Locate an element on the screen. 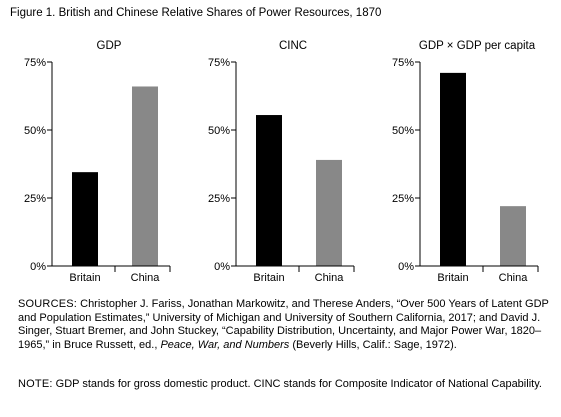  sources-italic-title: Peace, War, and Numbers is located at coordinates (225, 344).